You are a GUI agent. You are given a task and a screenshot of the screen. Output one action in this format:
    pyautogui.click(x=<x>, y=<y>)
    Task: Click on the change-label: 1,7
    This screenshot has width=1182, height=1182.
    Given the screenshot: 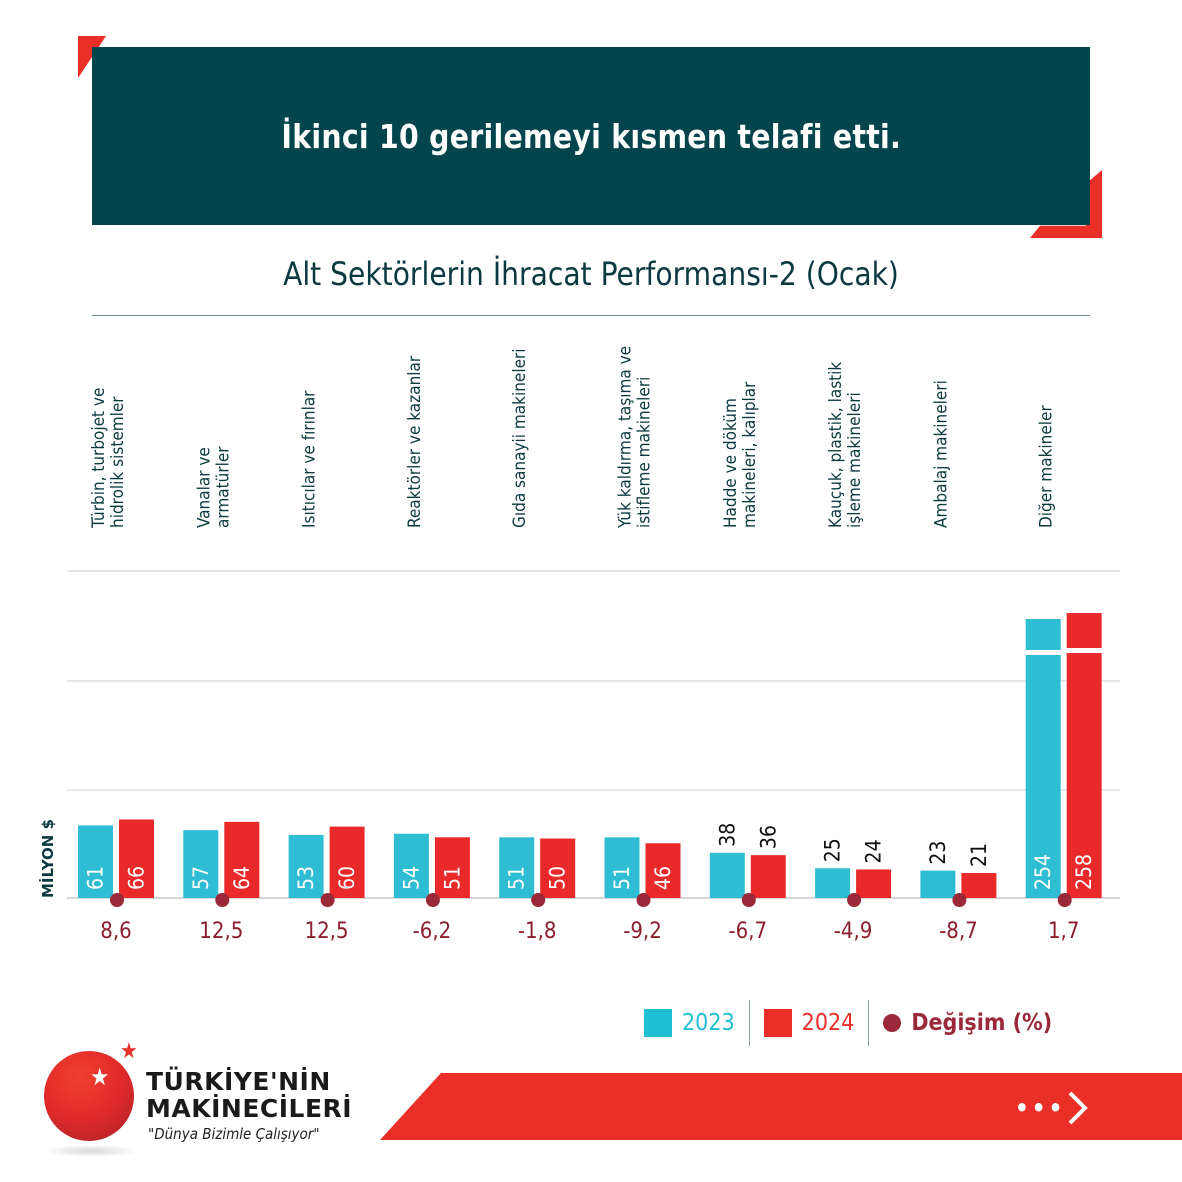 What is the action you would take?
    pyautogui.click(x=1063, y=931)
    